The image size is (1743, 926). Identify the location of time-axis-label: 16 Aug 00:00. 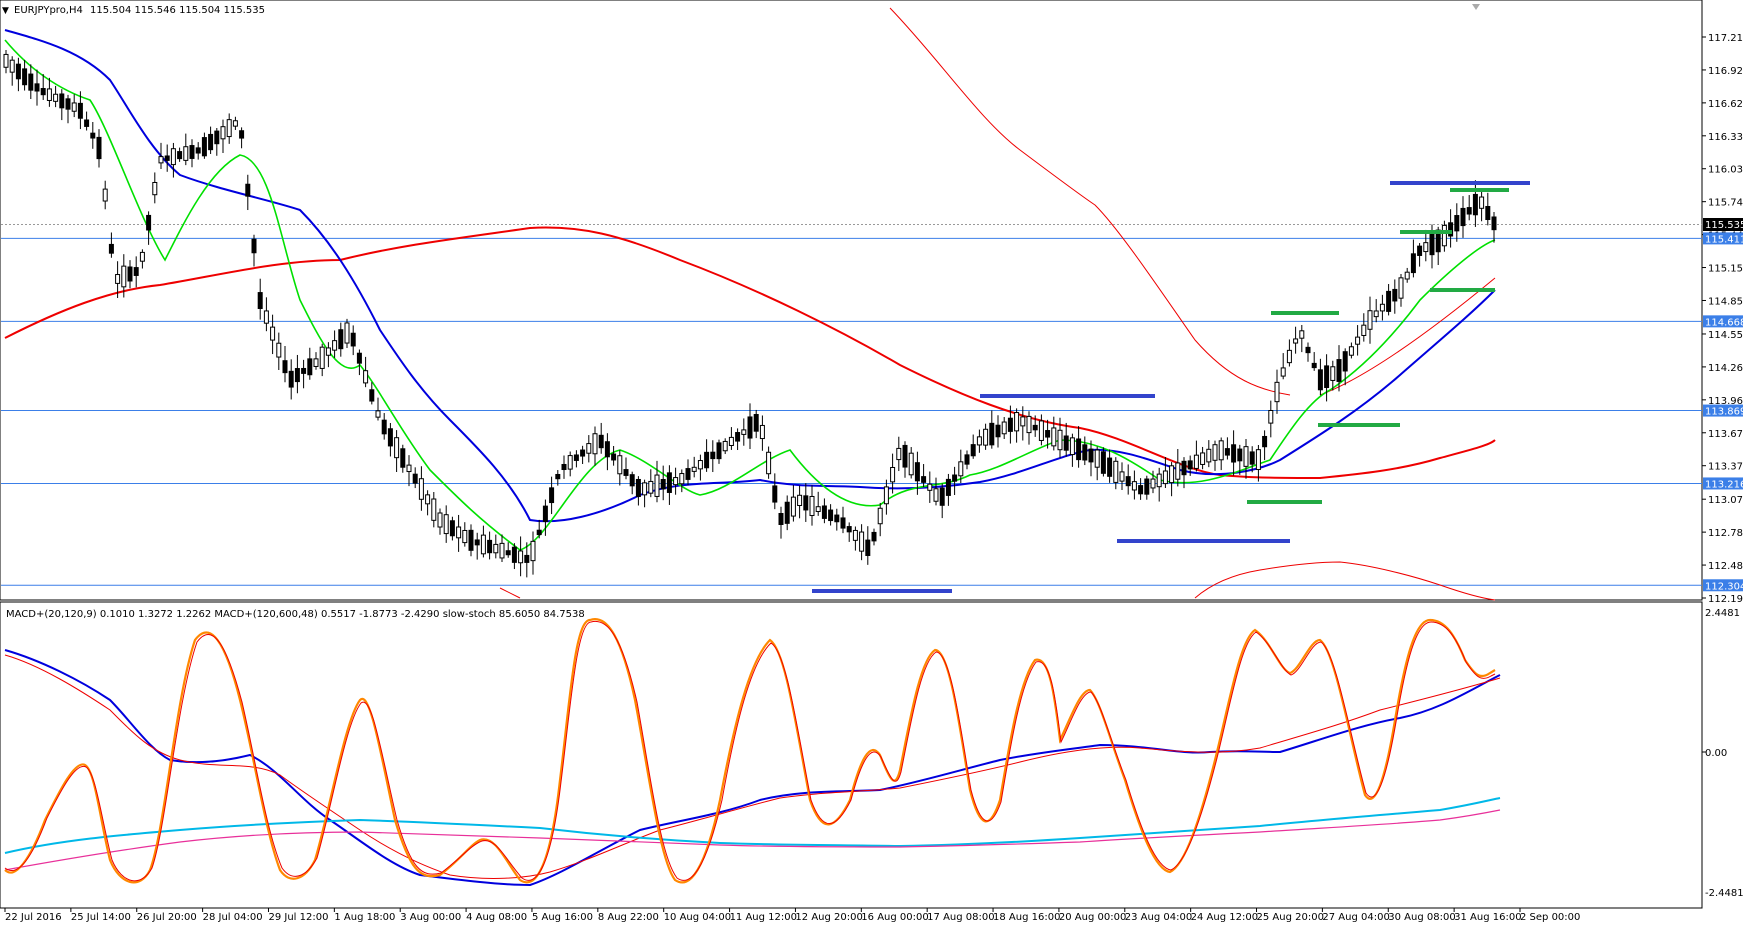
(894, 917).